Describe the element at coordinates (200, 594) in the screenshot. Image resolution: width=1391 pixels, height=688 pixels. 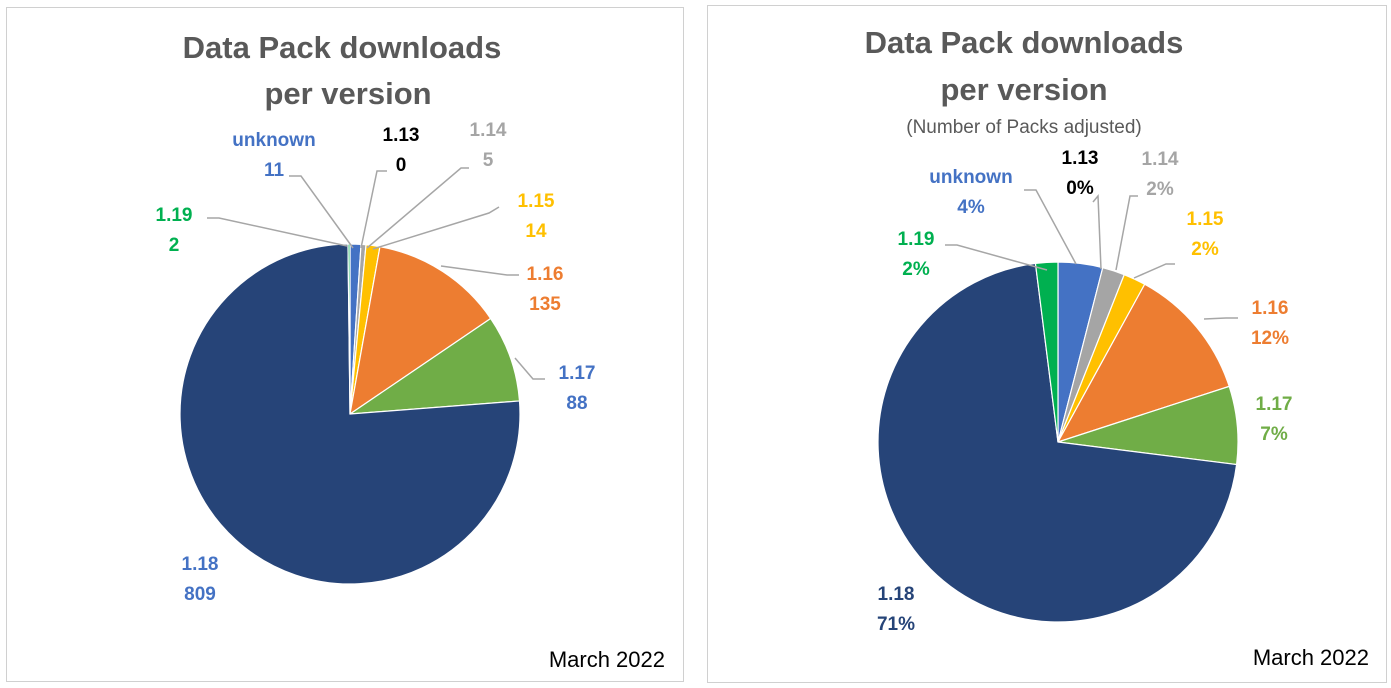
I see `data-label-value-1-18: 809` at that location.